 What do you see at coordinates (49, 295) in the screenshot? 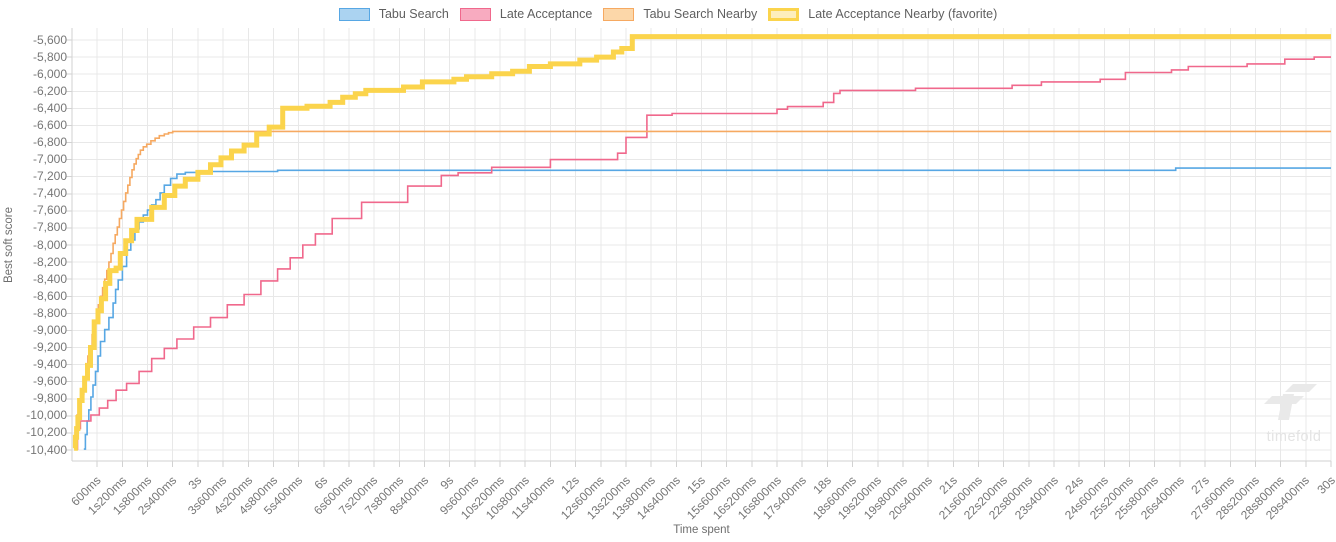
I see `y-tick-label: -8,600` at bounding box center [49, 295].